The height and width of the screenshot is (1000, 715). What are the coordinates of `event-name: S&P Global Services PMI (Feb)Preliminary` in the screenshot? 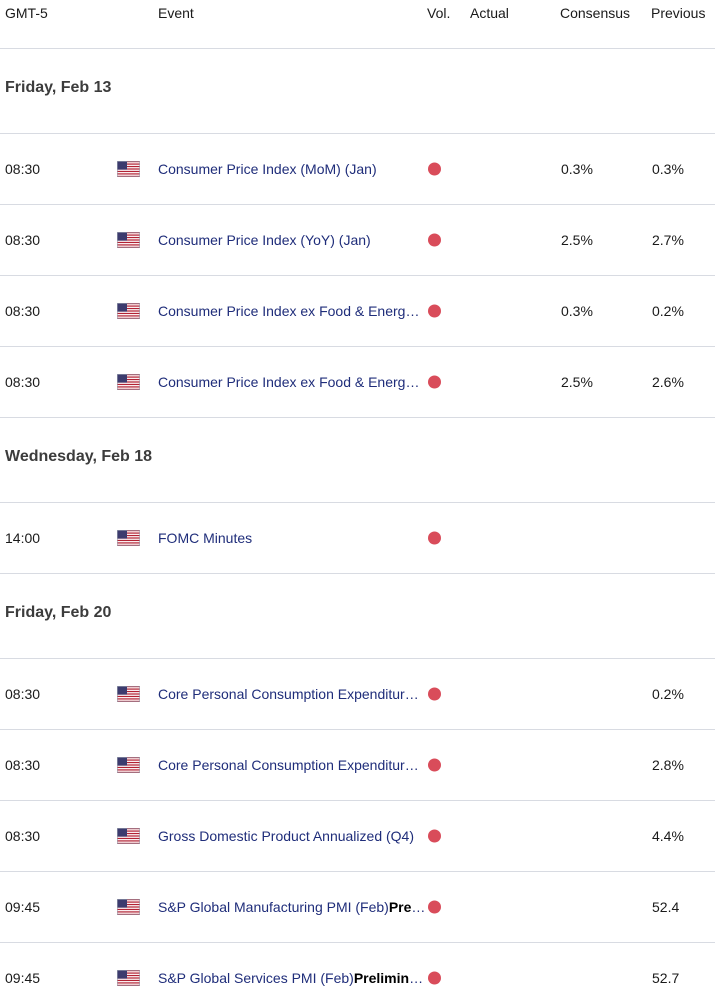 It's located at (292, 978).